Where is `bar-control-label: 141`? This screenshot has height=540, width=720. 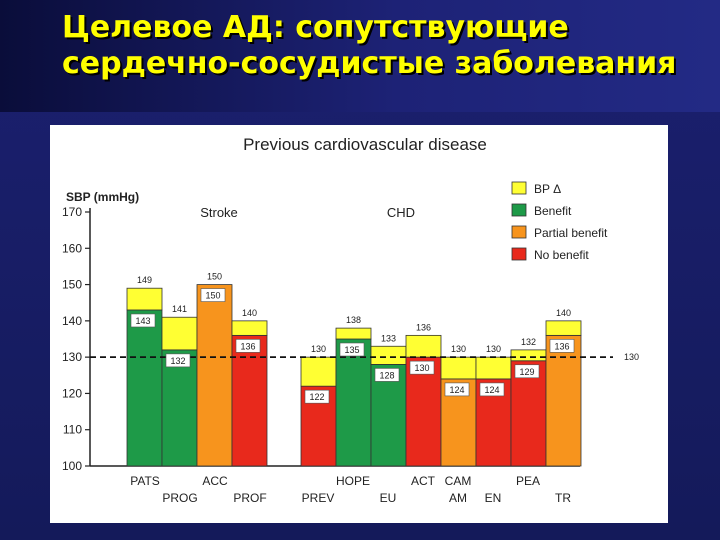
bar-control-label: 141 is located at coordinates (179, 309).